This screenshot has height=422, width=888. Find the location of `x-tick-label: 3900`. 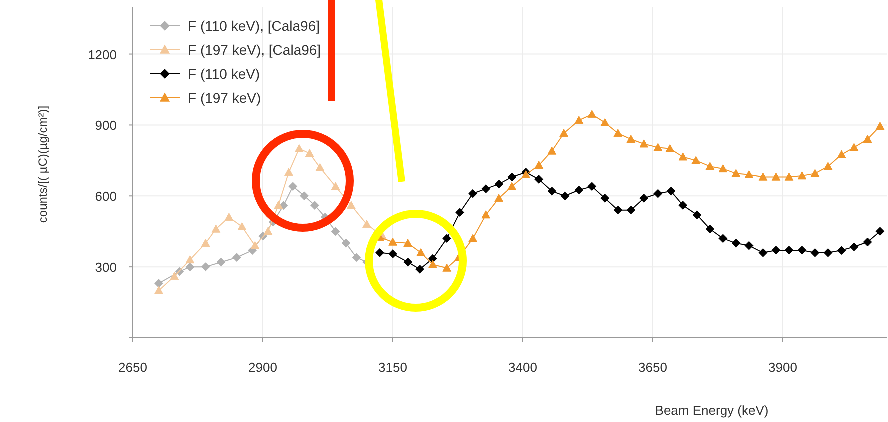

x-tick-label: 3900 is located at coordinates (783, 367).